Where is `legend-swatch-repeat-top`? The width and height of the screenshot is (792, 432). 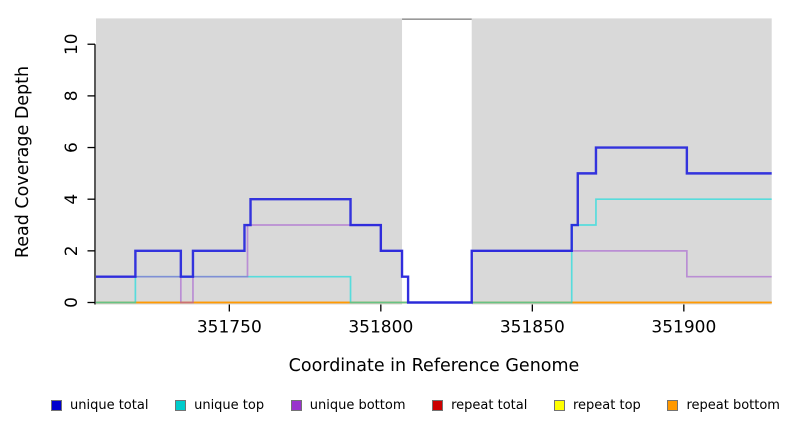 legend-swatch-repeat-top is located at coordinates (559, 405).